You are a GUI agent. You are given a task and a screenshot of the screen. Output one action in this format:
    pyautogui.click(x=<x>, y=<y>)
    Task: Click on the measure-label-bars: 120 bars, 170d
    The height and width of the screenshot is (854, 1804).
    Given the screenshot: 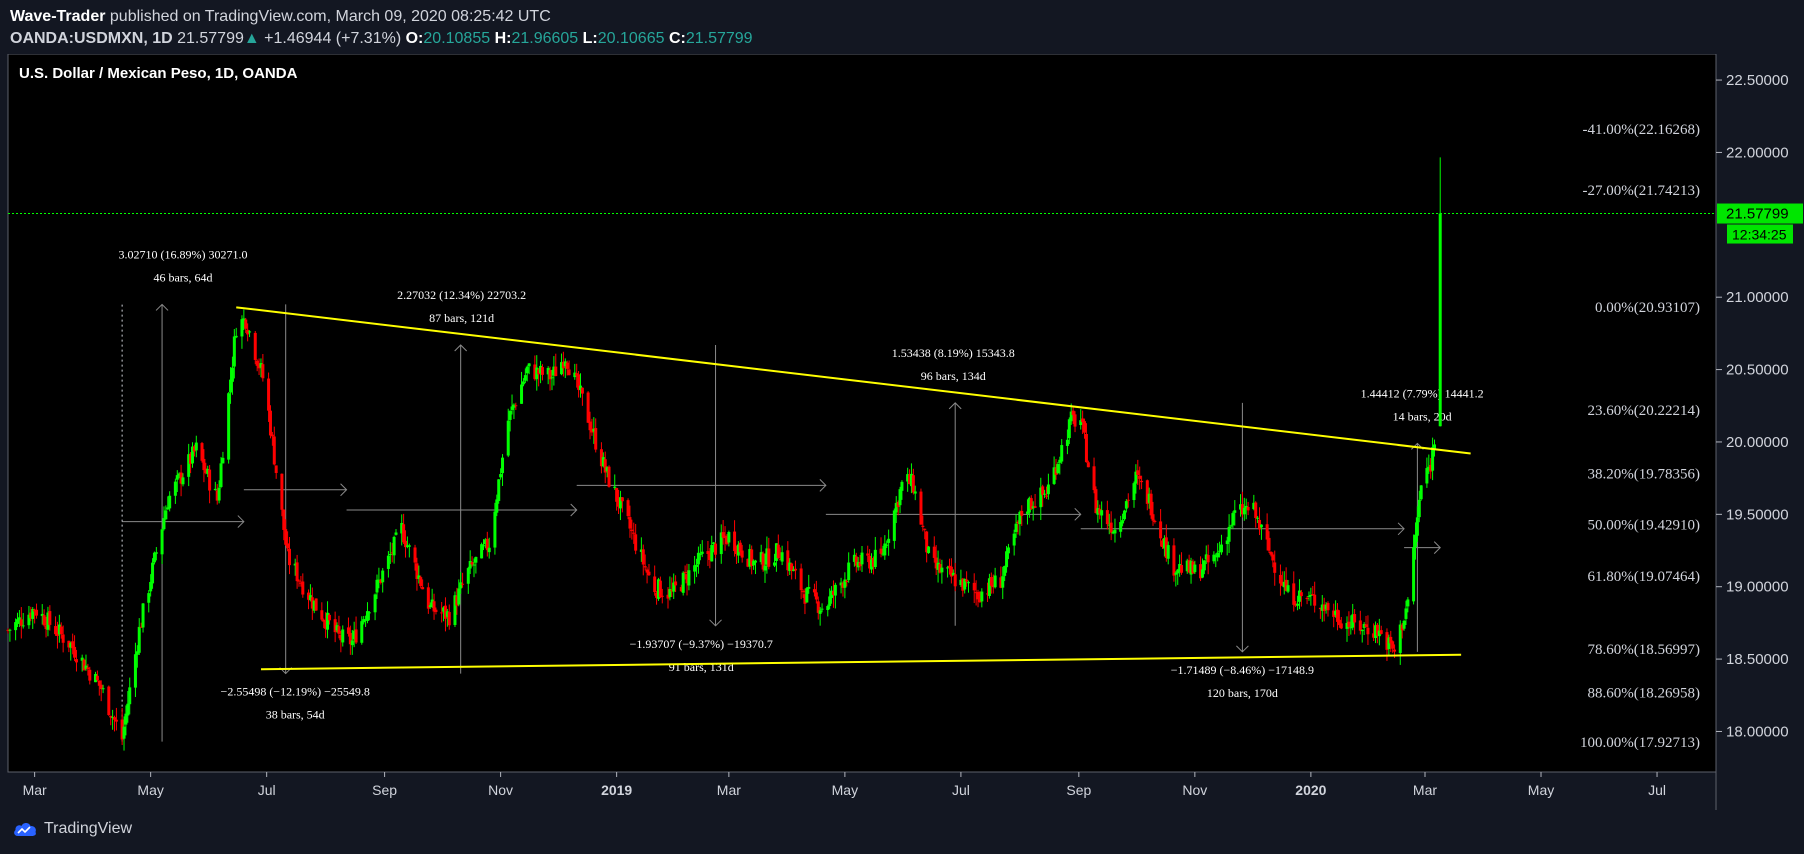 What is the action you would take?
    pyautogui.click(x=1242, y=693)
    